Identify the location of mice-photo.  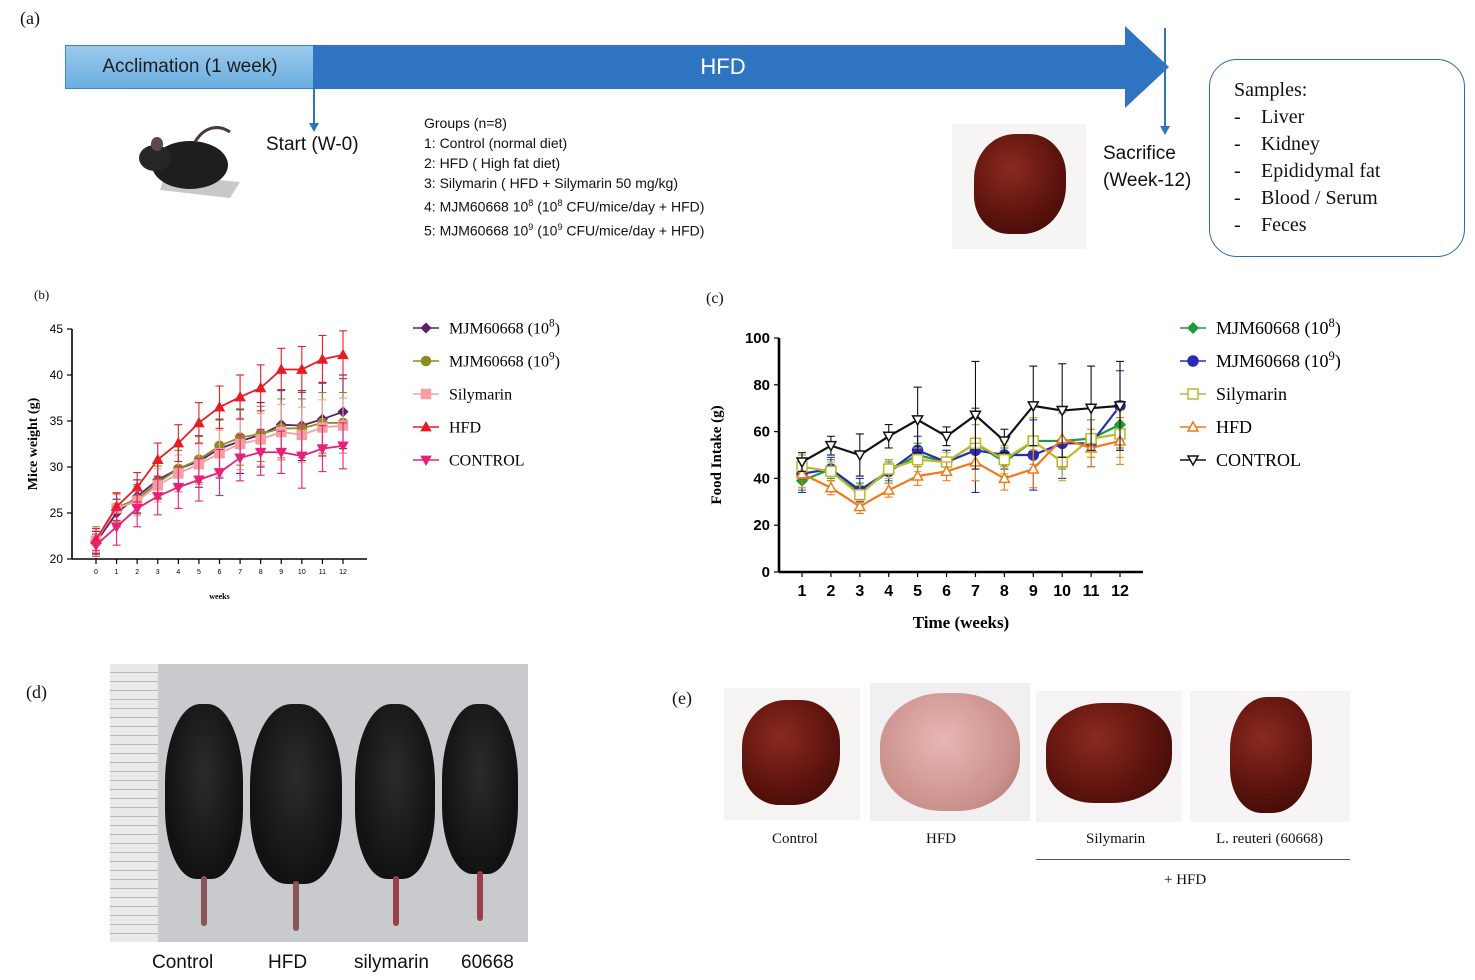
(319, 803).